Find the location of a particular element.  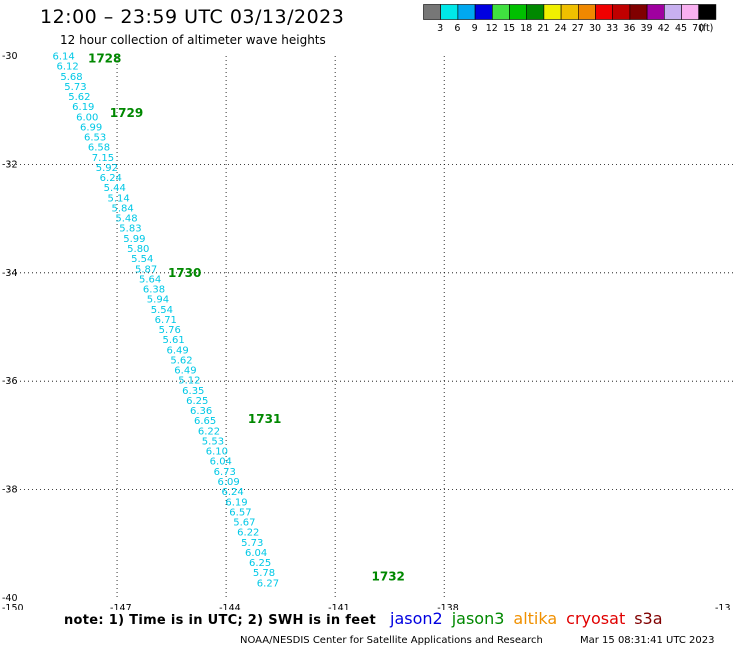

swh-value-label: 5.99 is located at coordinates (134, 239).